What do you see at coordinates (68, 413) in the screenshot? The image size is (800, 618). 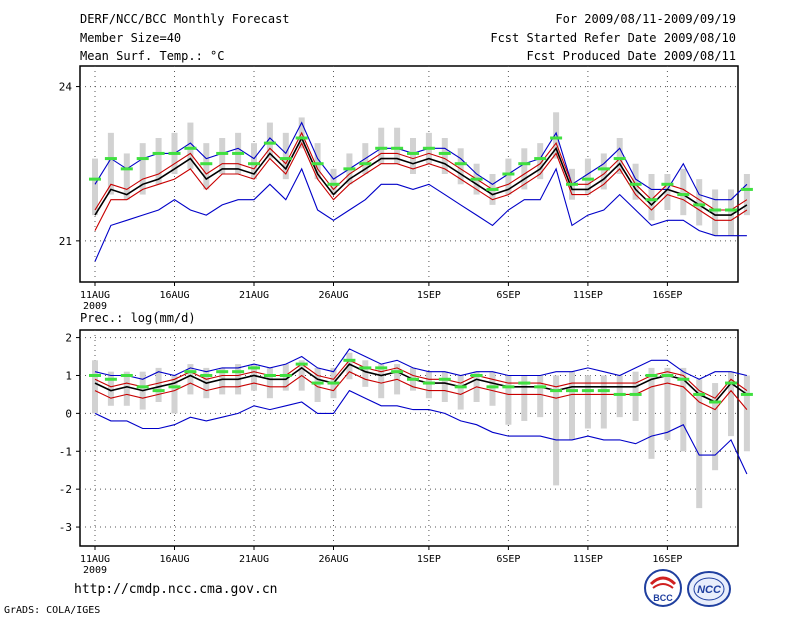 I see `y-tick-label: 0` at bounding box center [68, 413].